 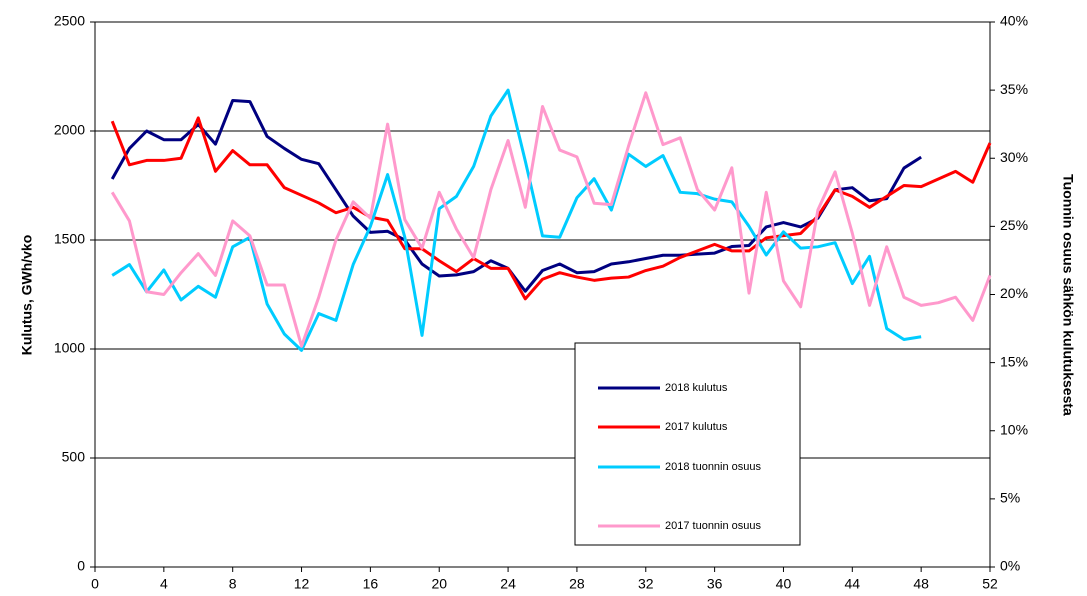 I want to click on x-tick-label: 52, so click(x=990, y=584).